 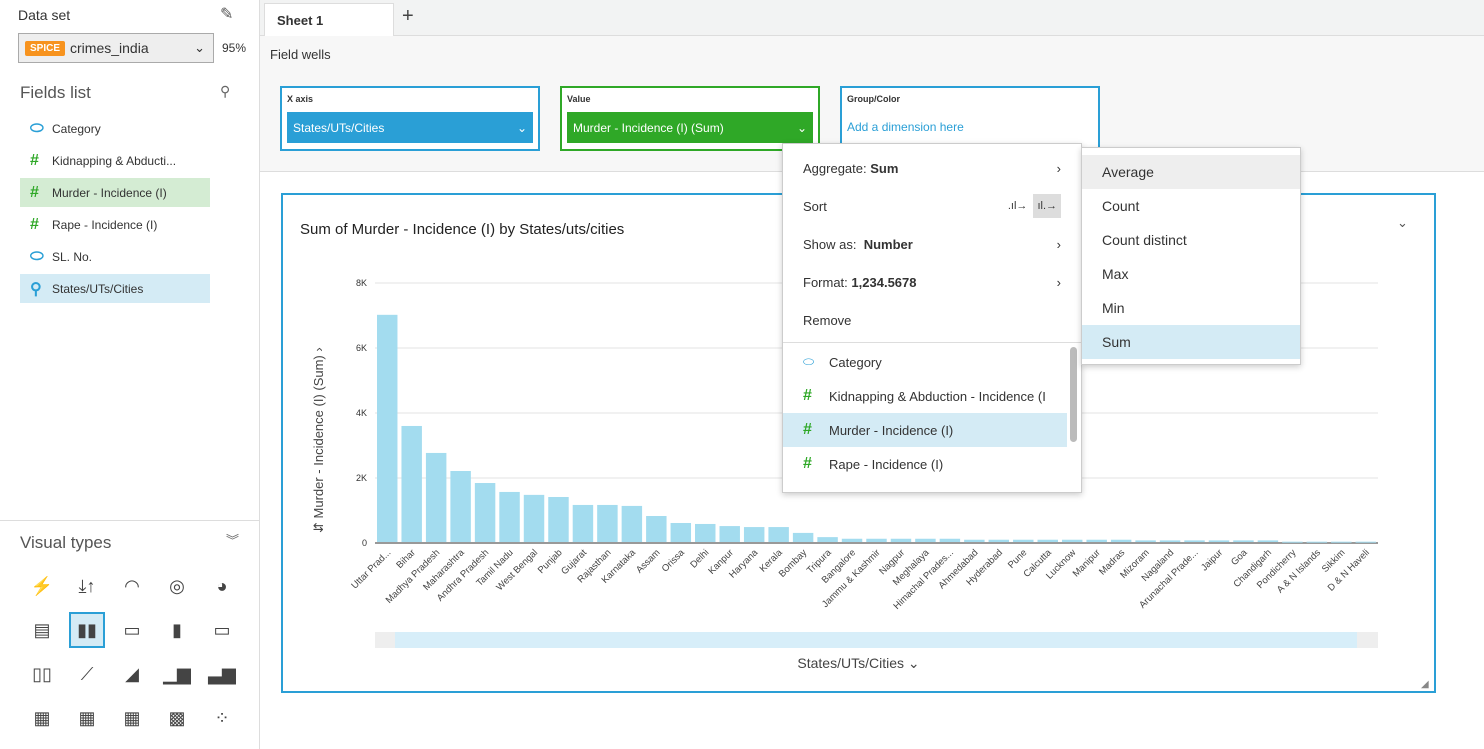 I want to click on add-sheet-button: +, so click(x=408, y=16).